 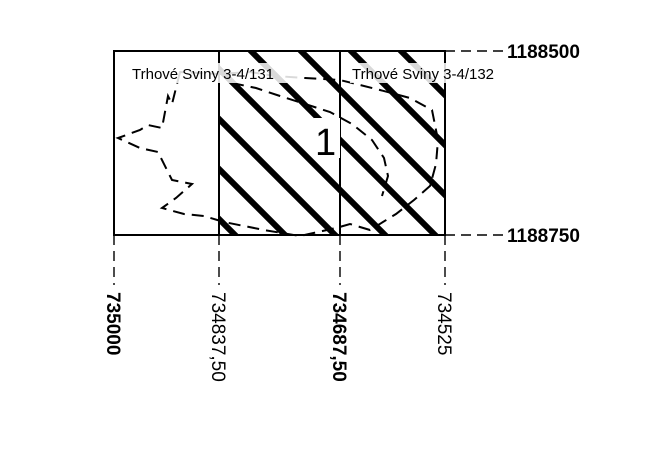 I want to click on sheet-label-131: Trhové Sviny 3-4/131, so click(x=203, y=74).